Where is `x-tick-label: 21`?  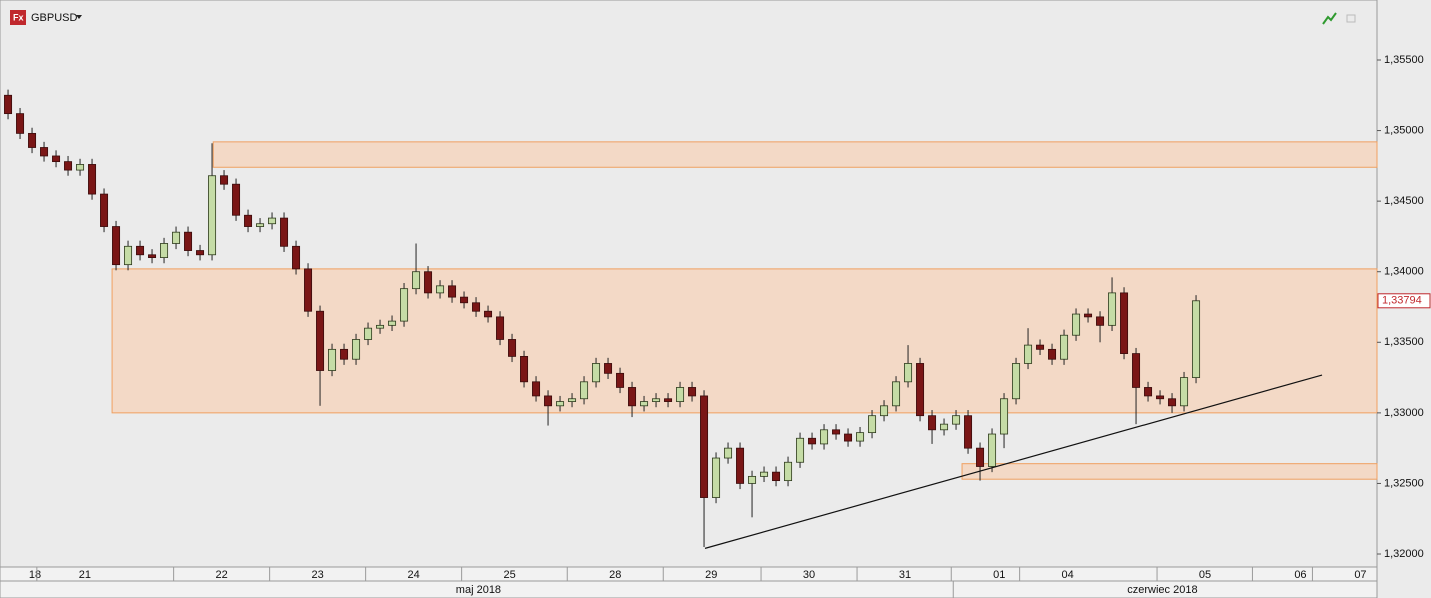
x-tick-label: 21 is located at coordinates (85, 575).